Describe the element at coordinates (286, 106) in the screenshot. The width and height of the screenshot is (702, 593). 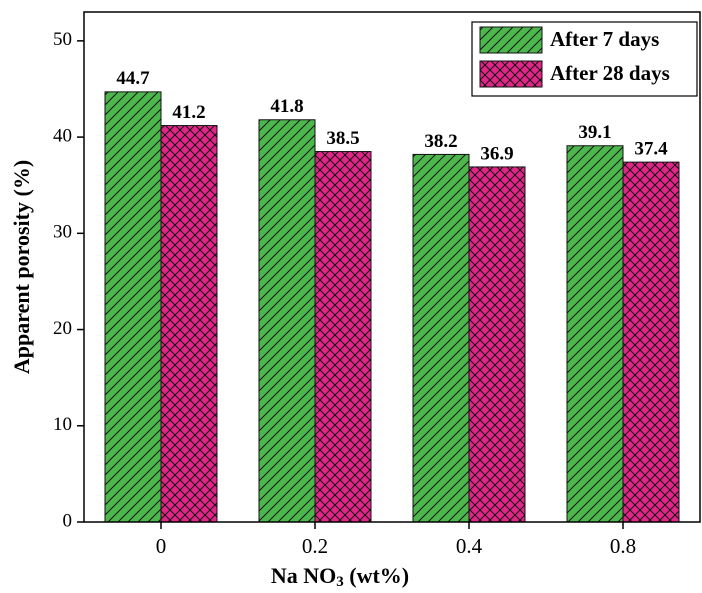
I see `value-label: 41.8` at that location.